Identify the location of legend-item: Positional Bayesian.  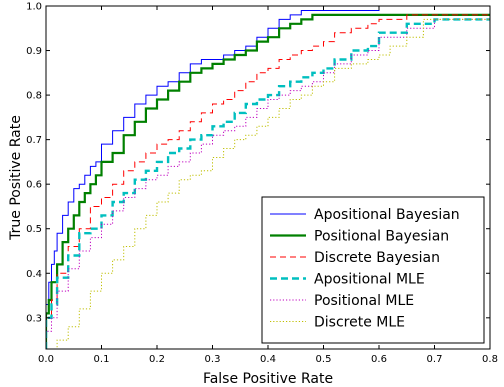
(359, 237).